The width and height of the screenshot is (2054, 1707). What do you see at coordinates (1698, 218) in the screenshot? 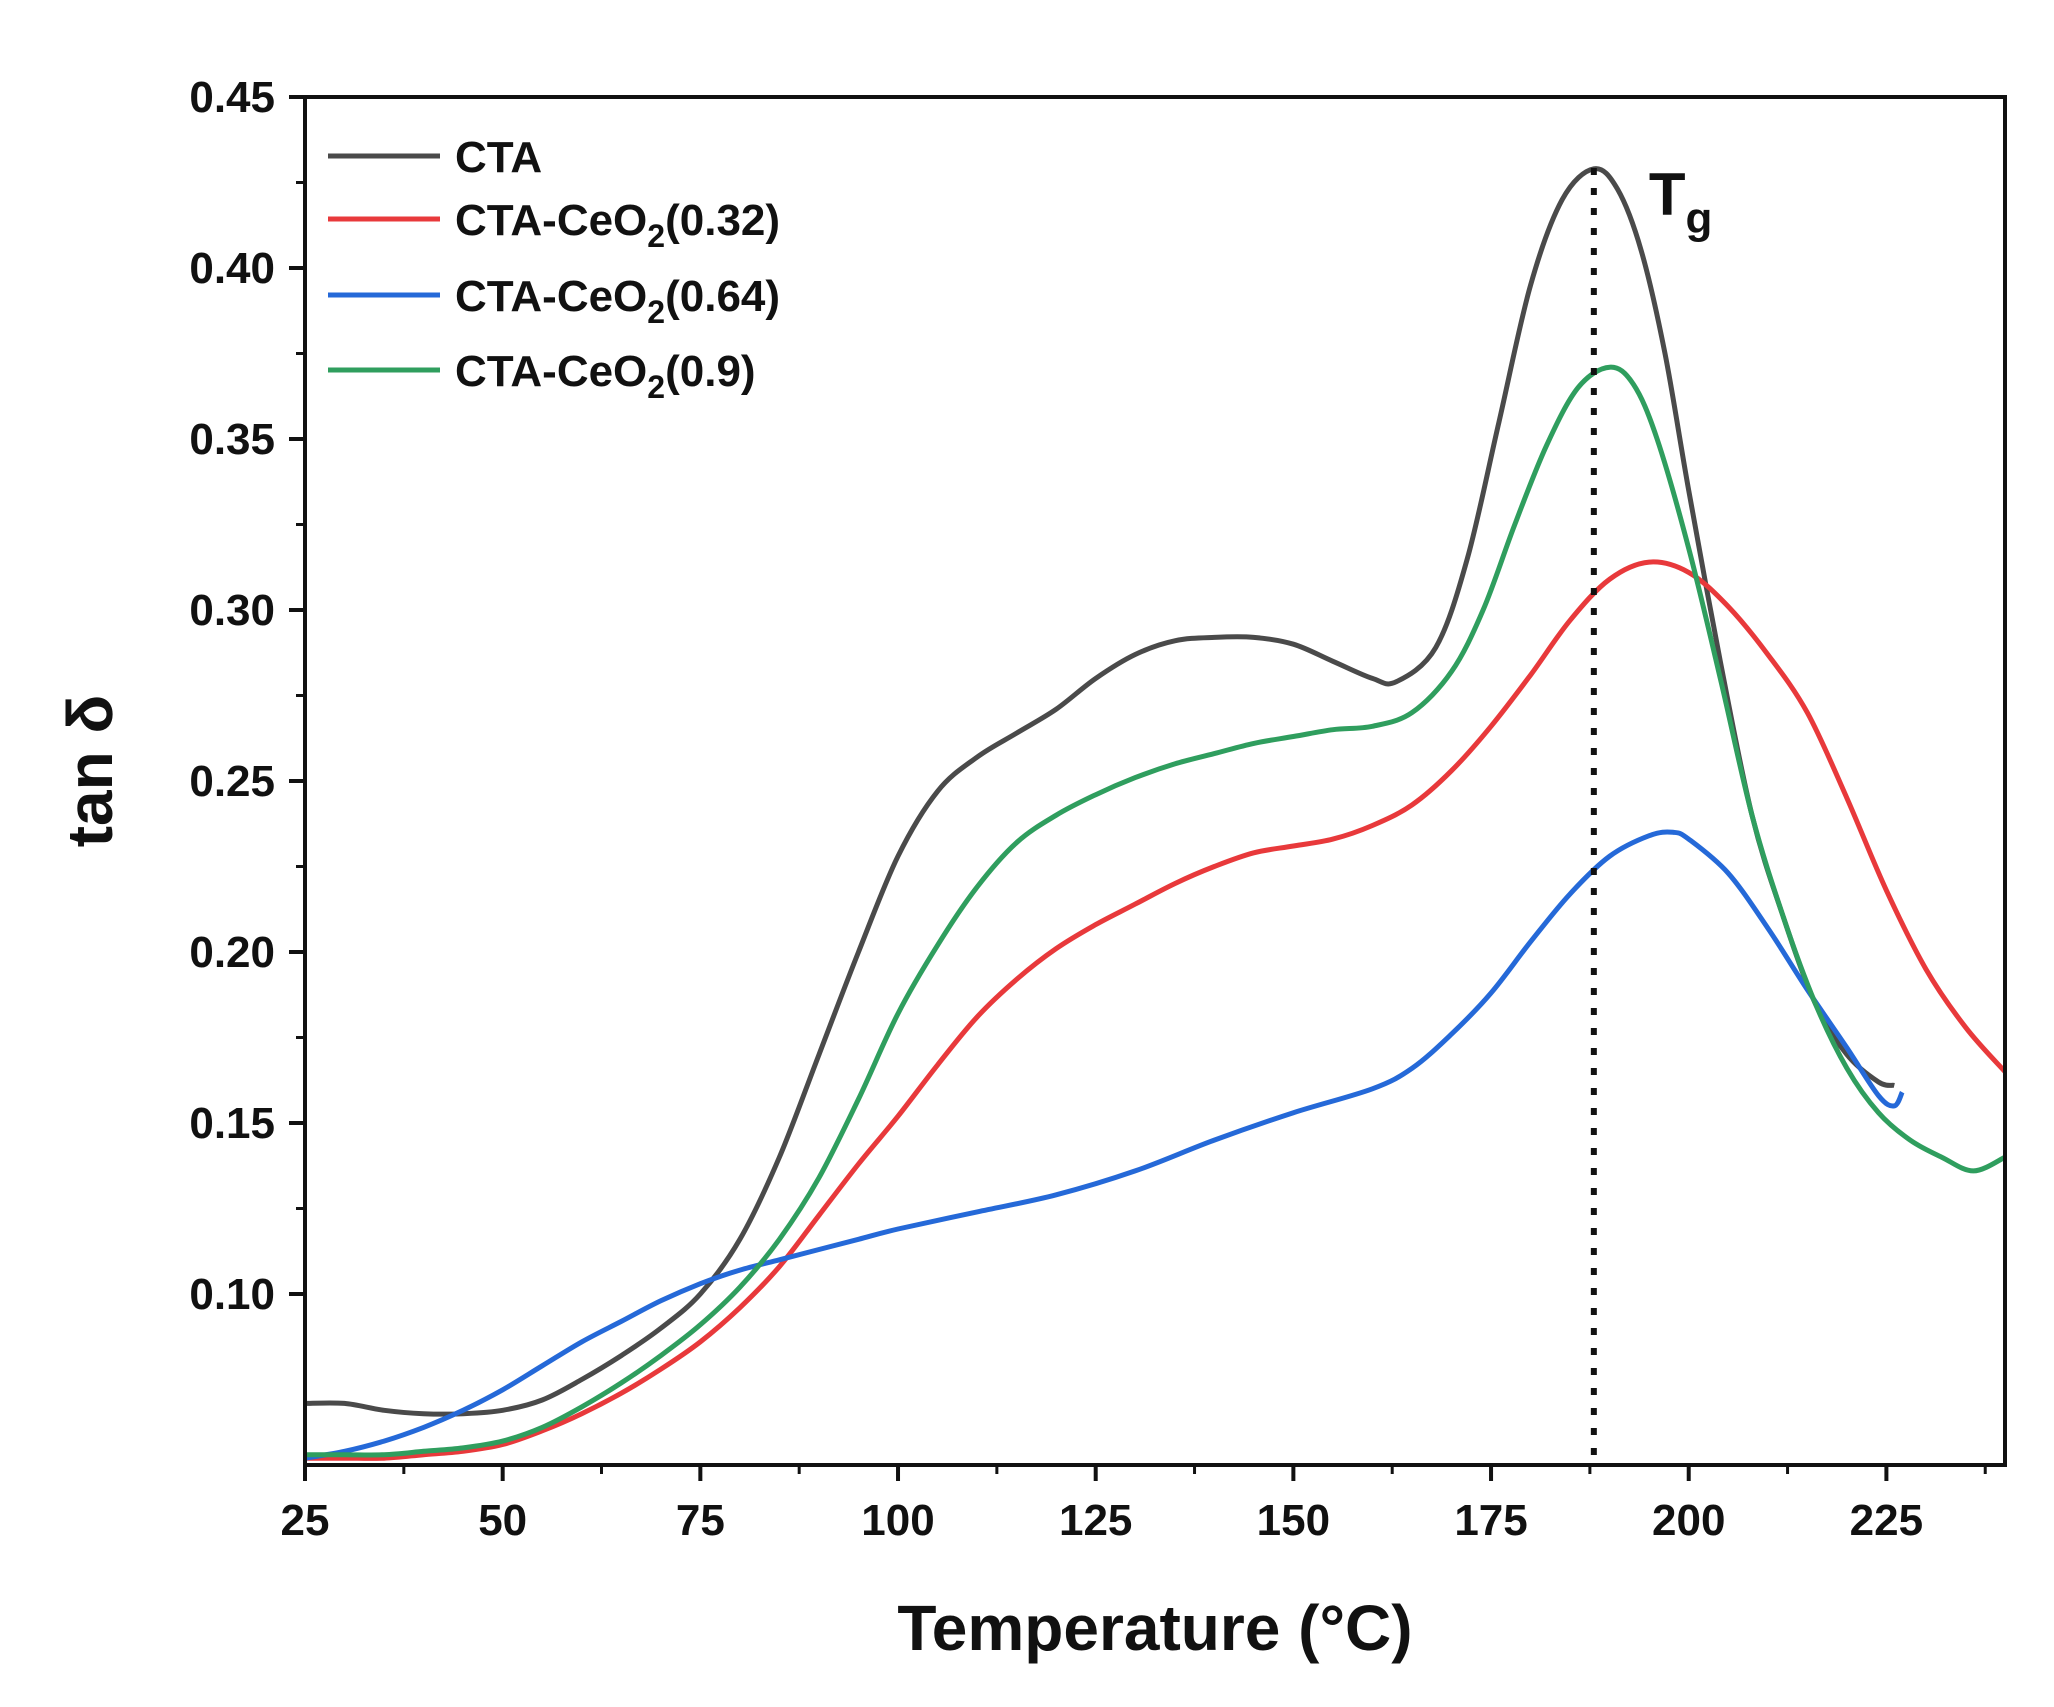
I see `tg-annotation-sub: g` at bounding box center [1698, 218].